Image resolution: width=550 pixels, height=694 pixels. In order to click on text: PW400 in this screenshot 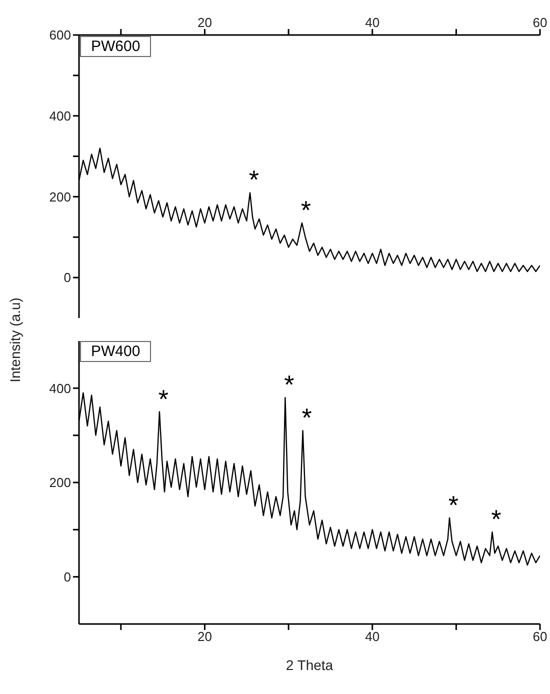, I will do `click(116, 351)`.